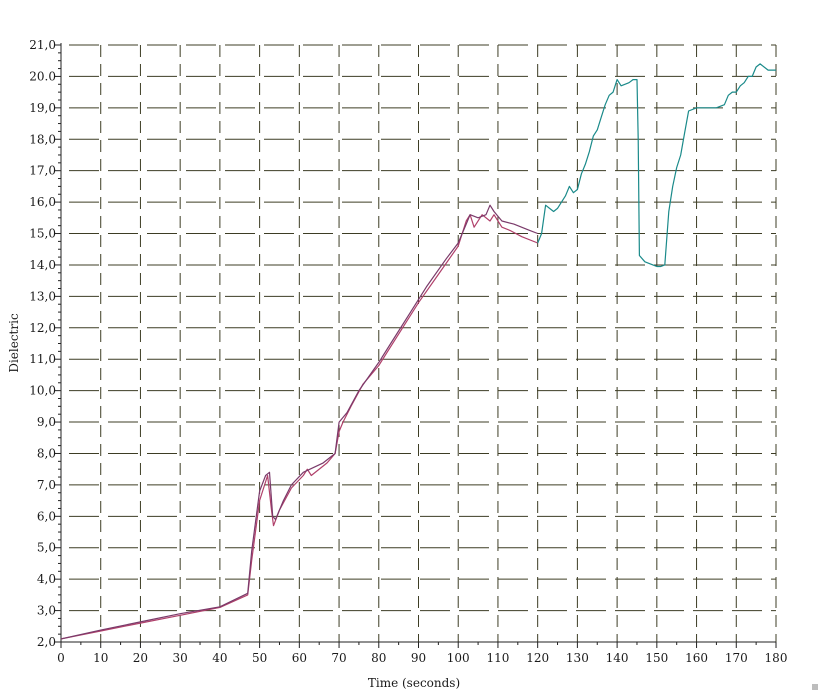  What do you see at coordinates (46, 422) in the screenshot?
I see `y-tick-label: 9,0` at bounding box center [46, 422].